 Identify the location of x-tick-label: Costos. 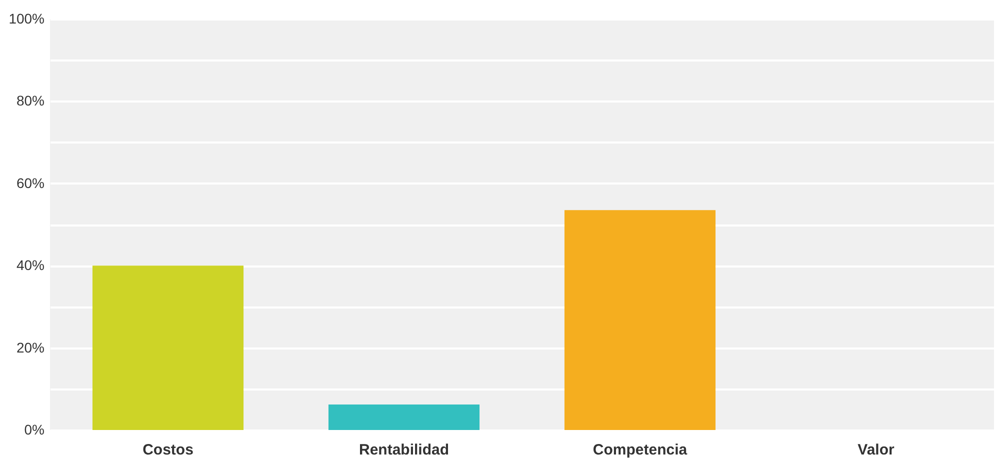
(168, 450).